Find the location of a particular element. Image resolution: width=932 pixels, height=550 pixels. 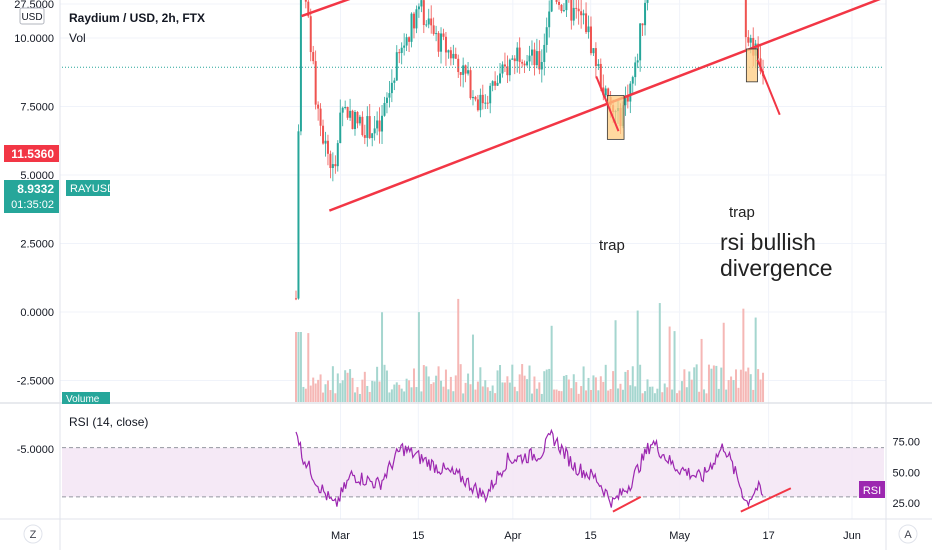

currency-badge is located at coordinates (32, 16).